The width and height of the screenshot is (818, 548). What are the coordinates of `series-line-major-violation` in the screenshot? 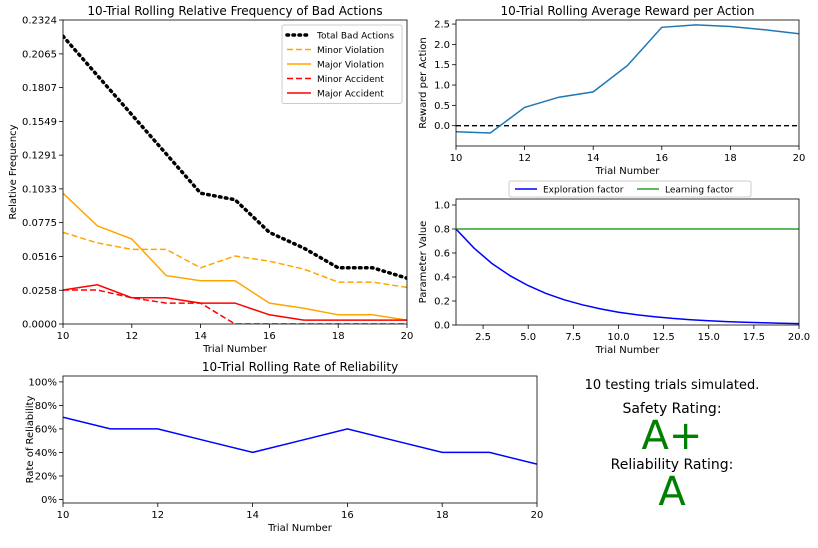 It's located at (235, 256).